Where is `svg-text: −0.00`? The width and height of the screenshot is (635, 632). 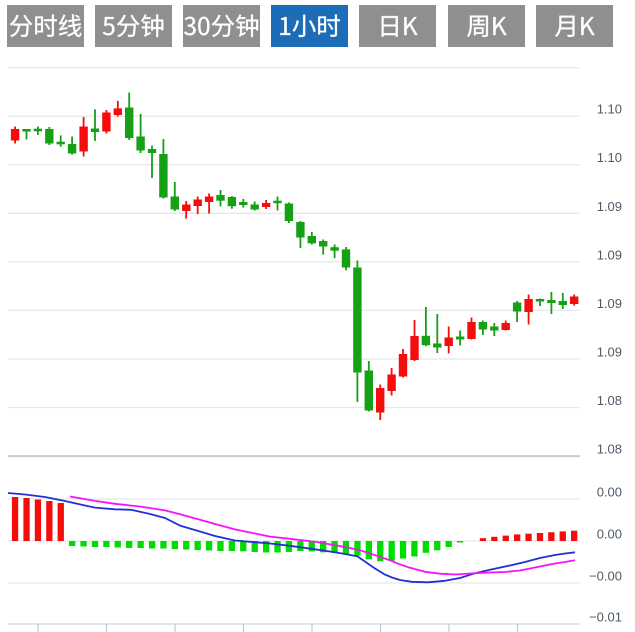
svg-text: −0.00 is located at coordinates (605, 576).